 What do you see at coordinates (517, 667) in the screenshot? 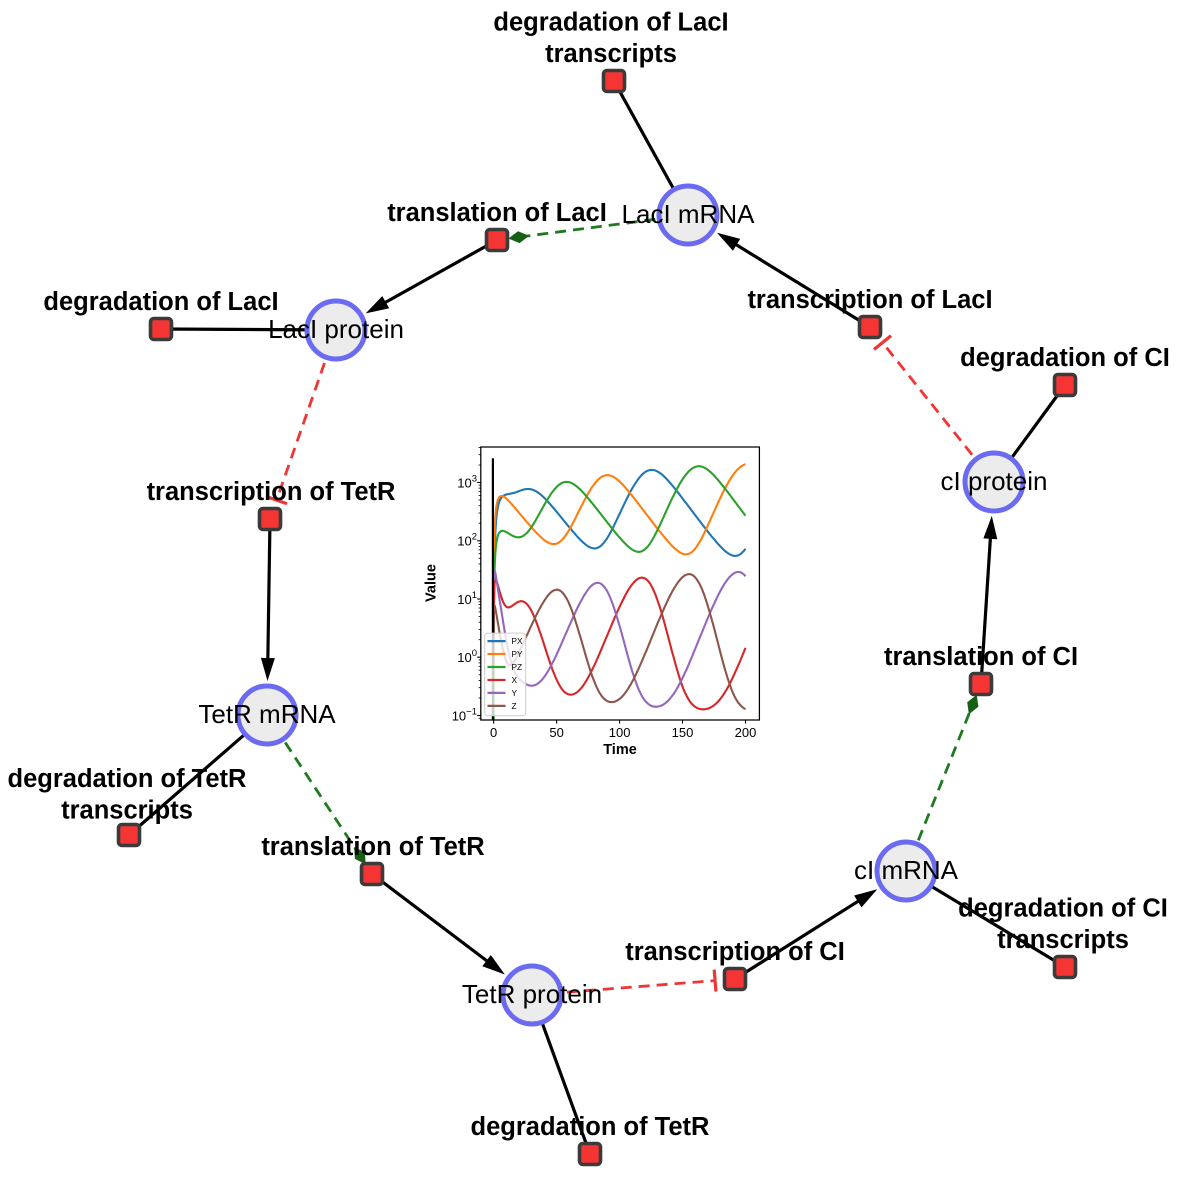
I see `svg-text: PZ` at bounding box center [517, 667].